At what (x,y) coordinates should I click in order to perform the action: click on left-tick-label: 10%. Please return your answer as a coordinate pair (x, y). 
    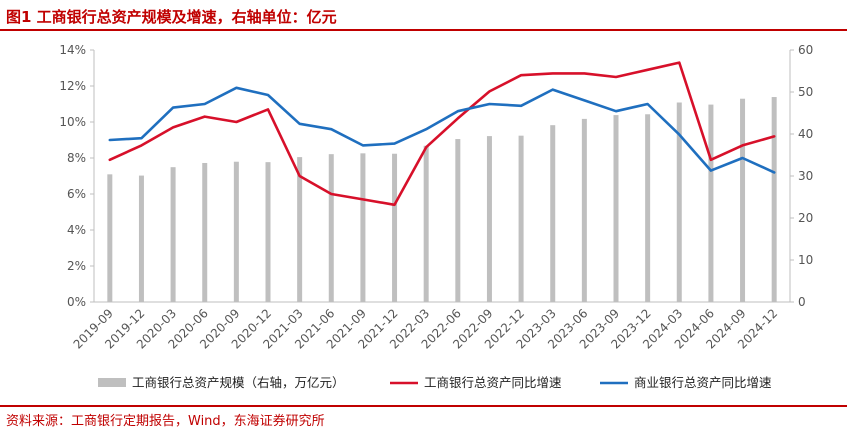
    Looking at the image, I should click on (72, 122).